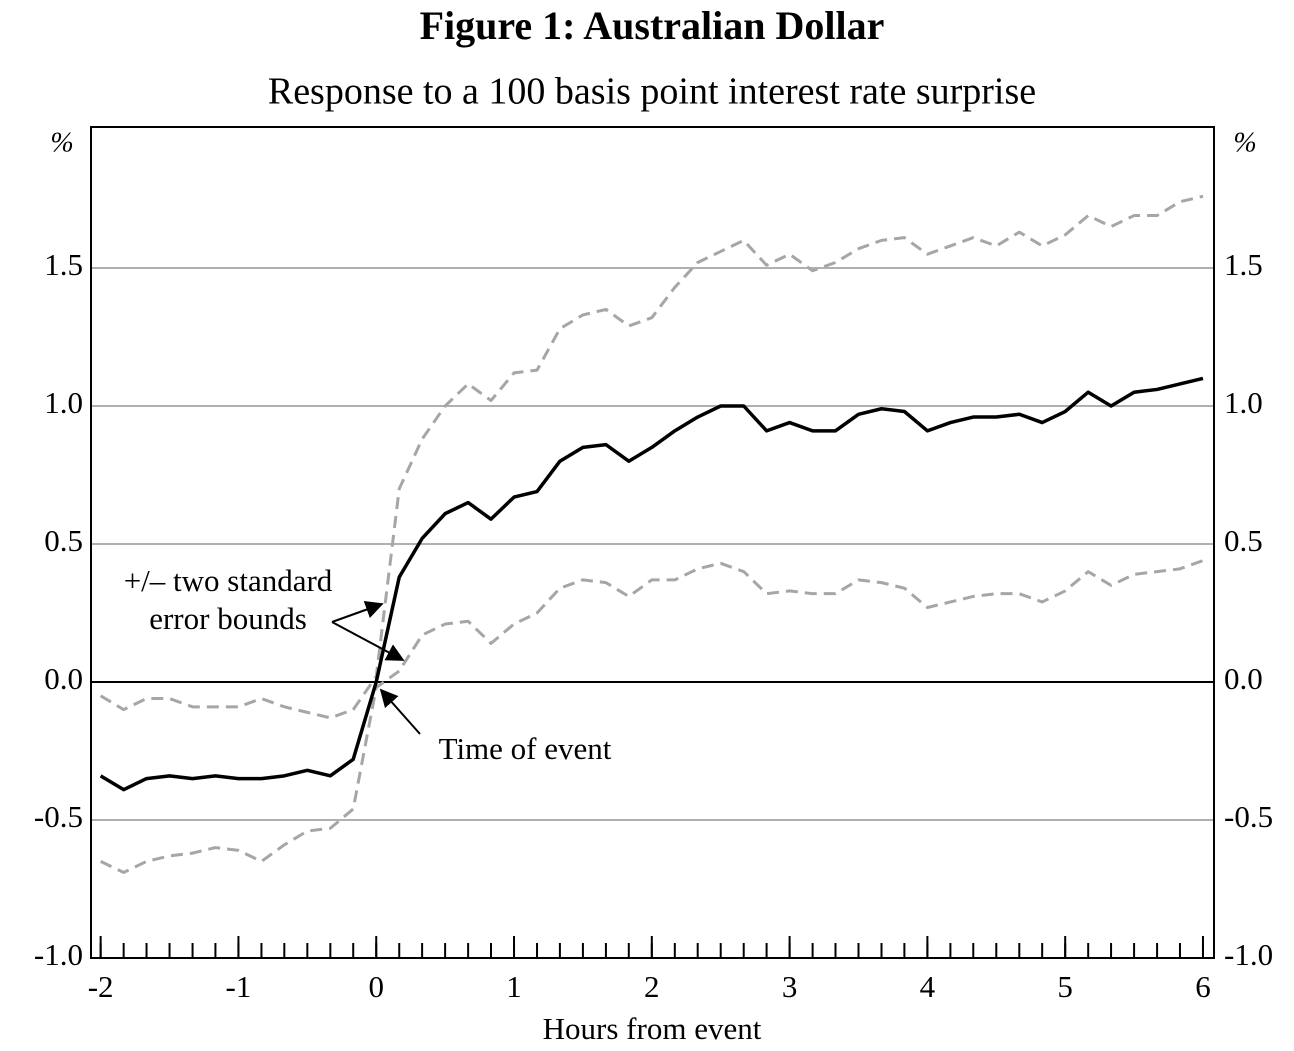 This screenshot has height=1051, width=1294. Describe the element at coordinates (228, 580) in the screenshot. I see `annotation: +/– two standard` at that location.